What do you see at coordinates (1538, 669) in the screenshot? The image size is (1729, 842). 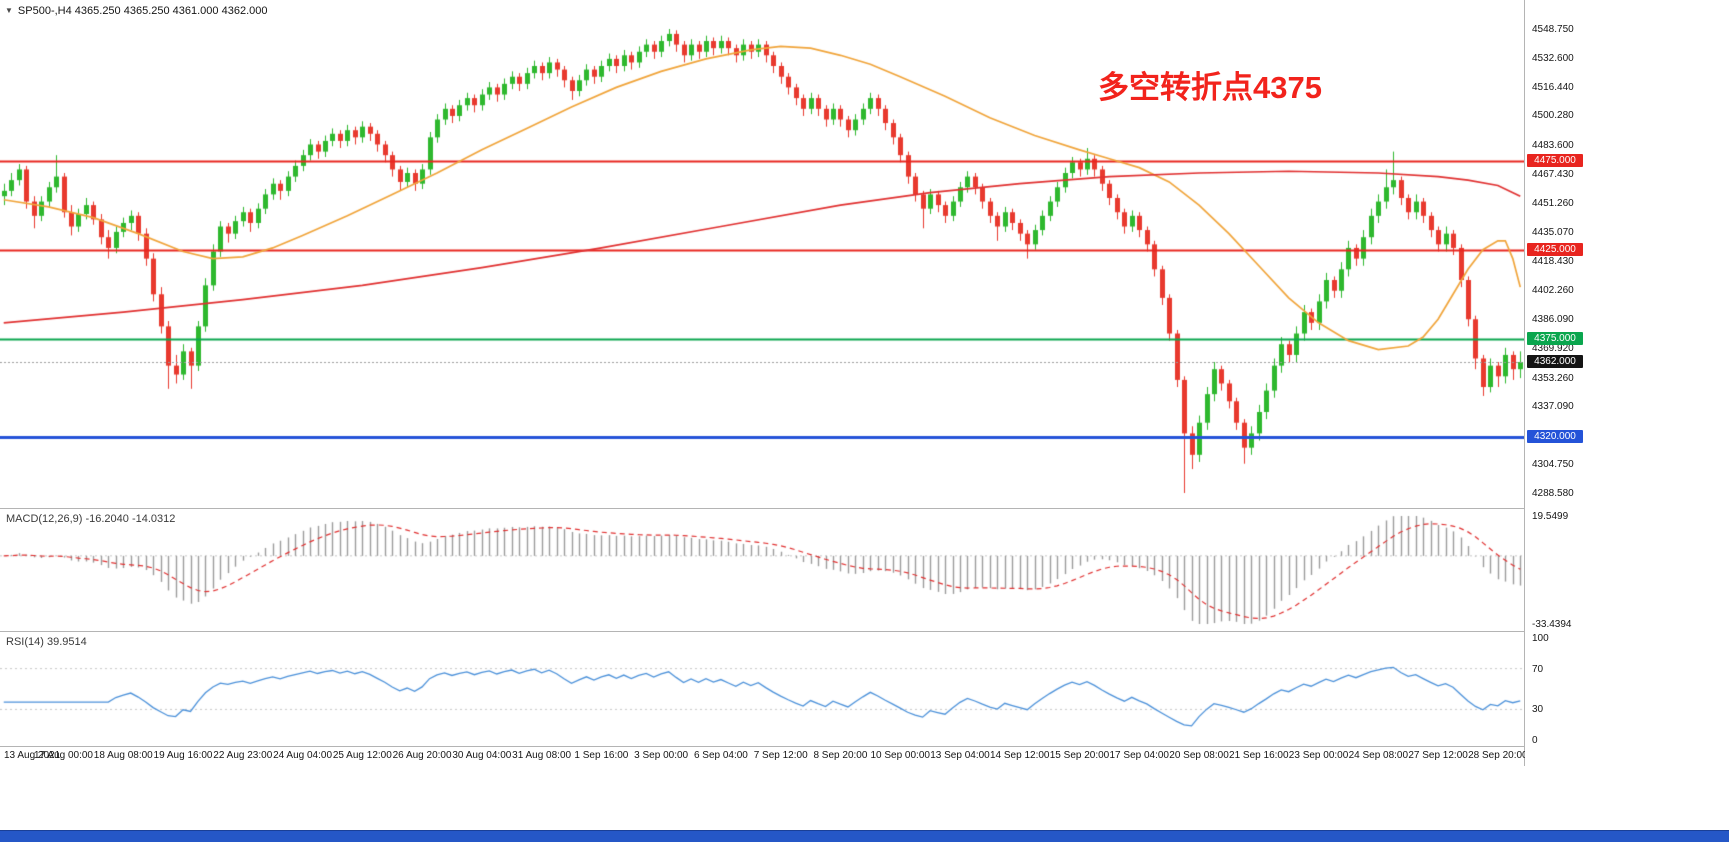 I see `rsi-scale-label: 70` at bounding box center [1538, 669].